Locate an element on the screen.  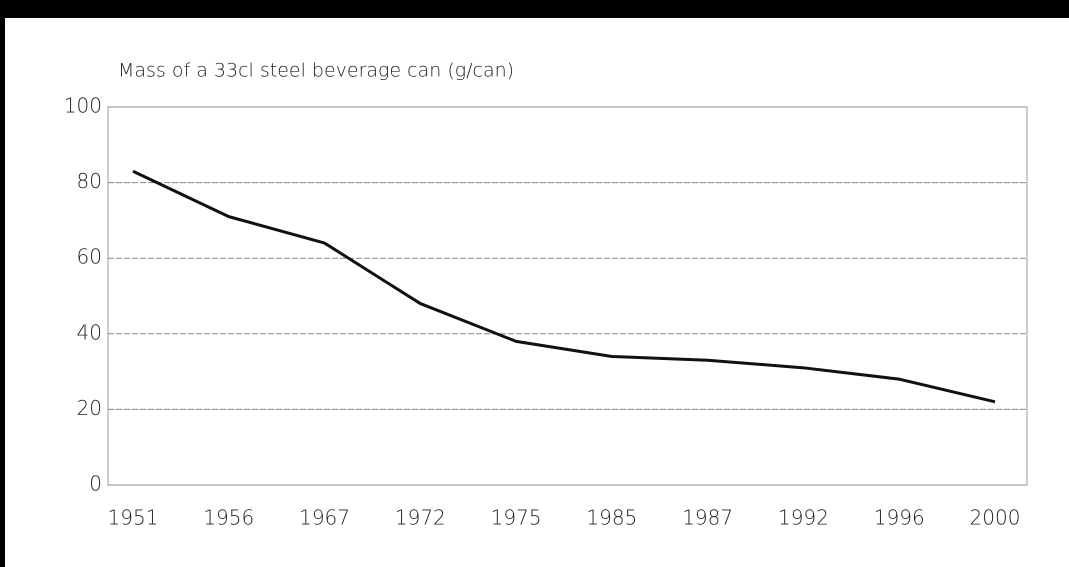
y-tick-label: 80 is located at coordinates (89, 181).